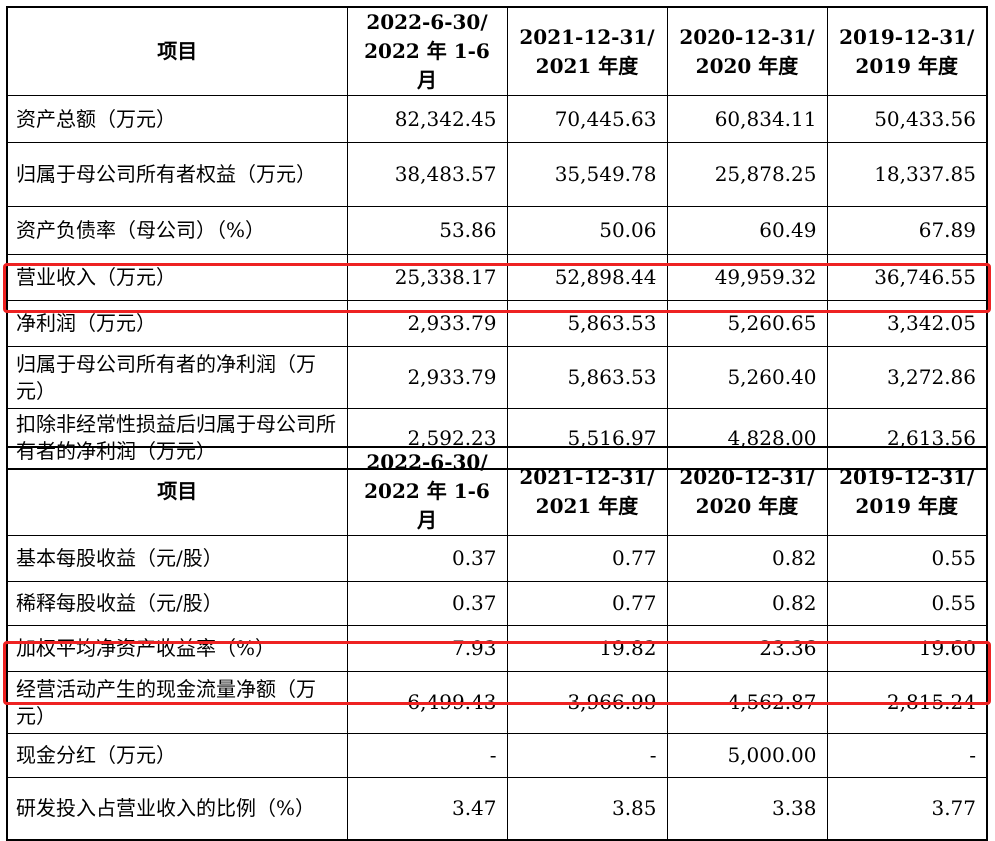 The width and height of the screenshot is (995, 841). Describe the element at coordinates (427, 808) in the screenshot. I see `cell-value: 3.47` at that location.